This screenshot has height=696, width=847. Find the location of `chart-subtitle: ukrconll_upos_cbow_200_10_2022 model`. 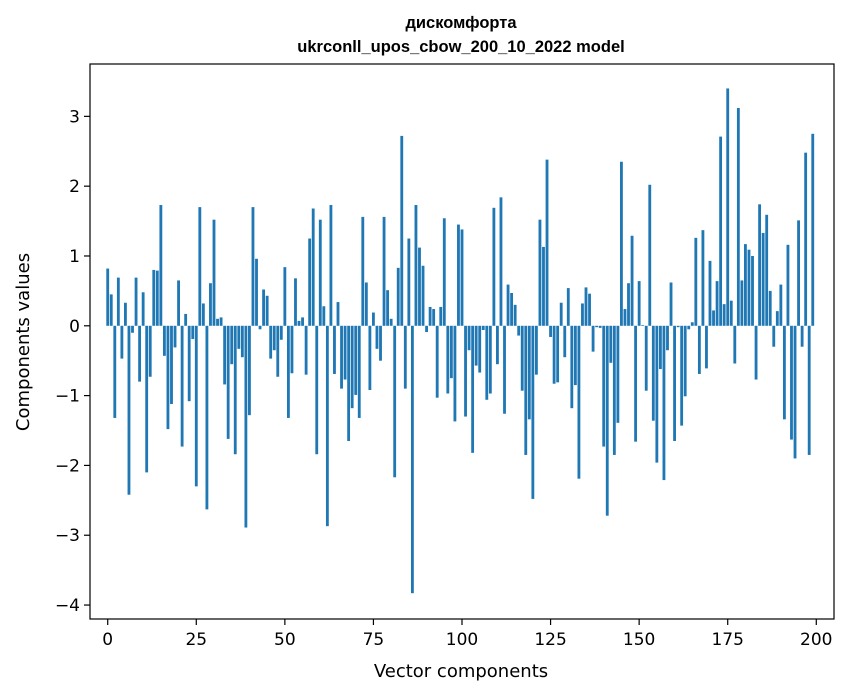

chart-subtitle: ukrconll_upos_cbow_200_10_2022 model is located at coordinates (460, 47).